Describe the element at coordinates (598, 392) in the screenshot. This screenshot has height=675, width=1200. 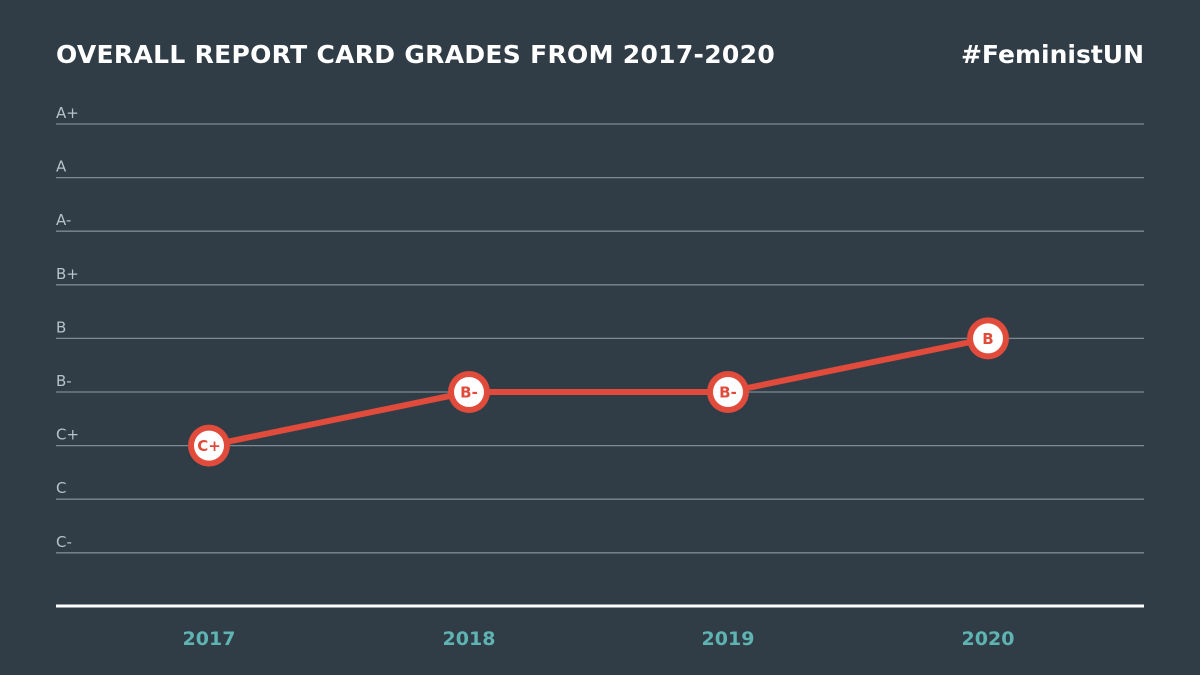
I see `series-line` at that location.